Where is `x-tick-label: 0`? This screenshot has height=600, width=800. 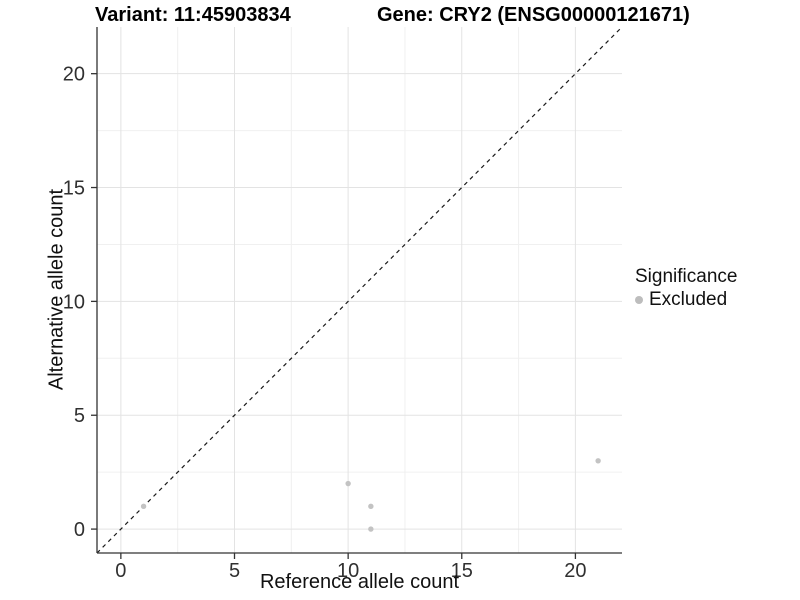 x-tick-label: 0 is located at coordinates (120, 571).